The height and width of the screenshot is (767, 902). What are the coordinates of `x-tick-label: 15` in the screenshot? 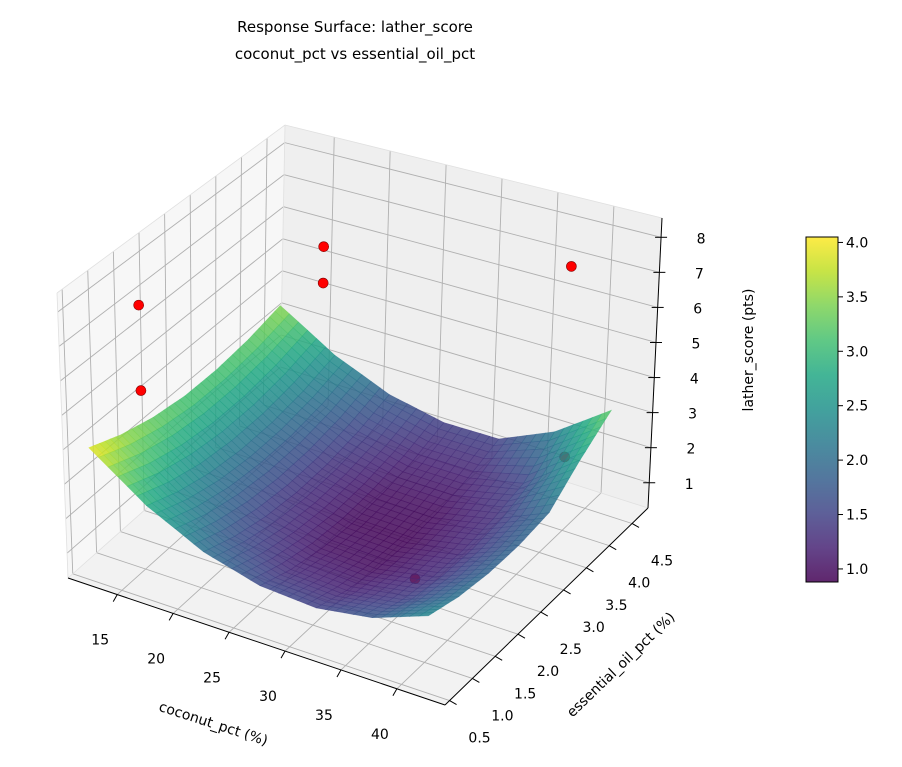 It's located at (100, 641).